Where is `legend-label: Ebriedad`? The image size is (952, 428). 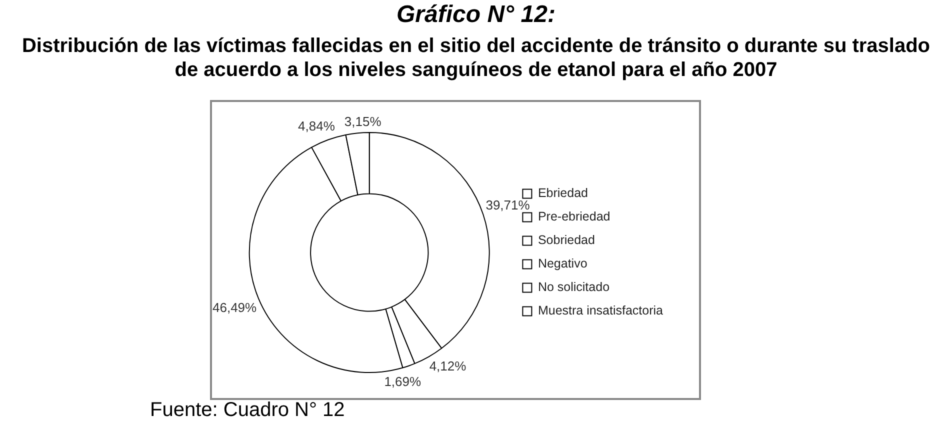
legend-label: Ebriedad is located at coordinates (563, 193).